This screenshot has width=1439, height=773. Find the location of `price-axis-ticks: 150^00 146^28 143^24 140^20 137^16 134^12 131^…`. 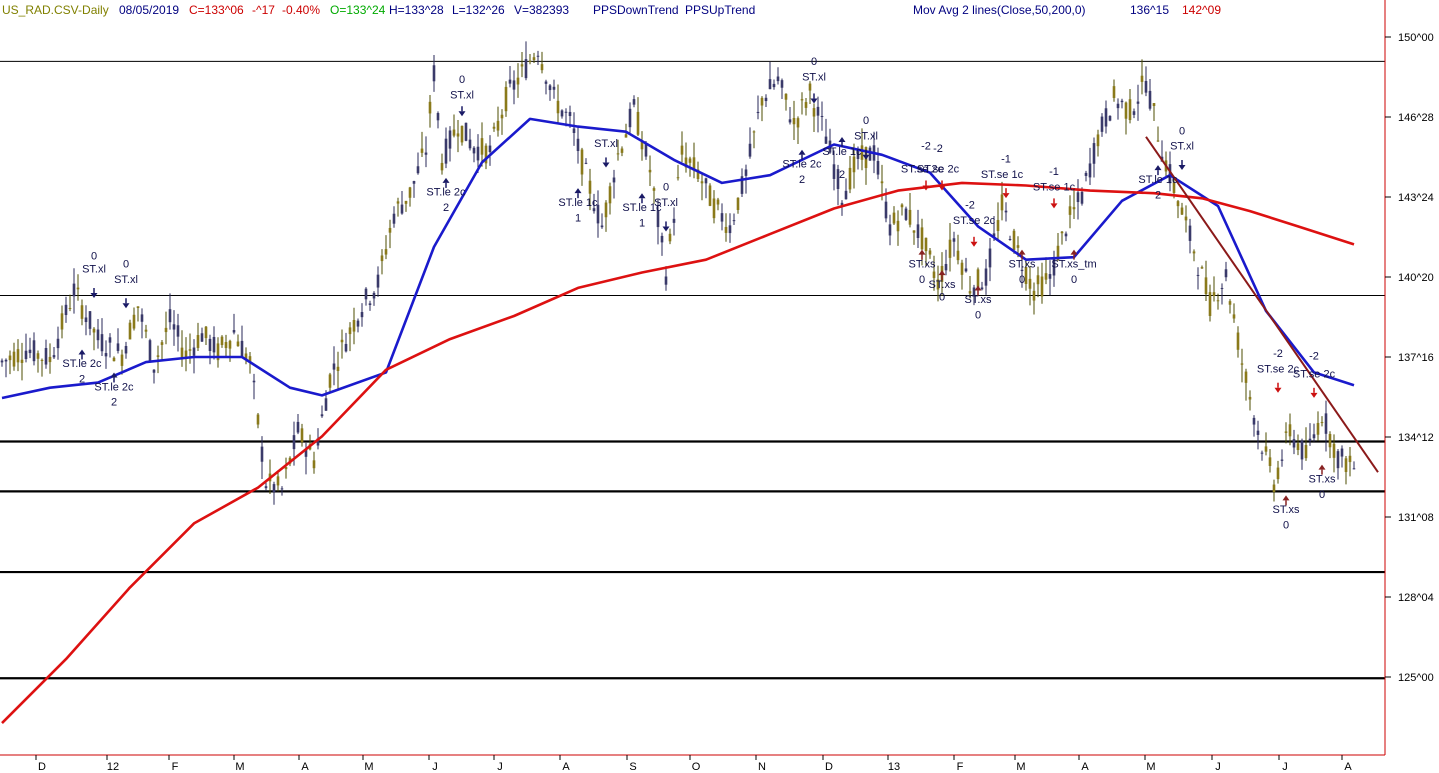

price-axis-ticks: 150^00 146^28 143^24 140^20 137^16 134^12 131^… is located at coordinates (1409, 358).